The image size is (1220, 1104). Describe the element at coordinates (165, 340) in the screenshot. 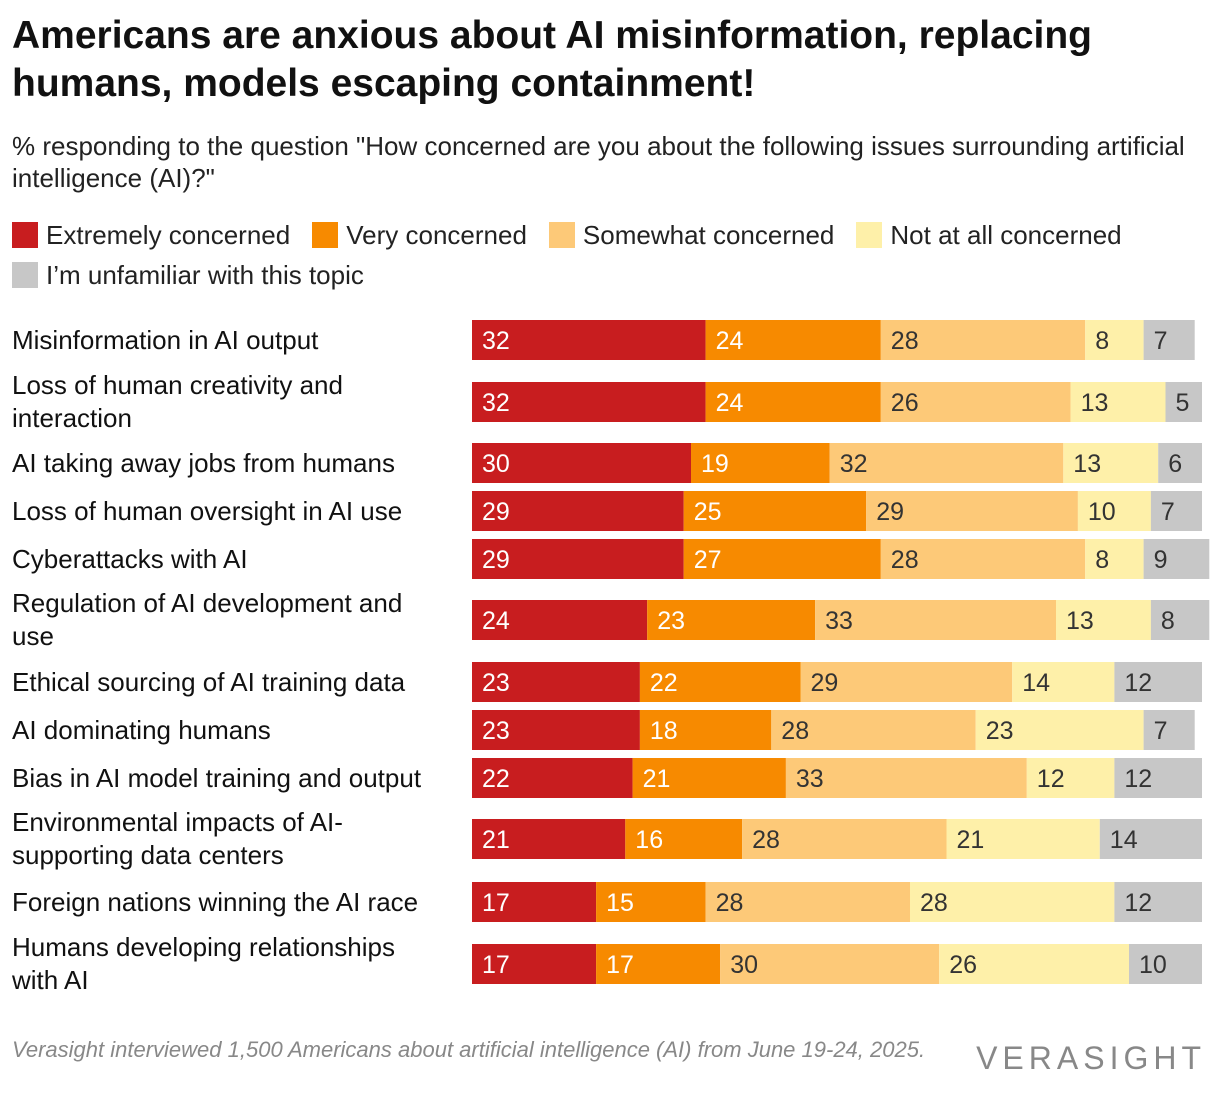

I see `category-label: Misinformation in AI output` at that location.